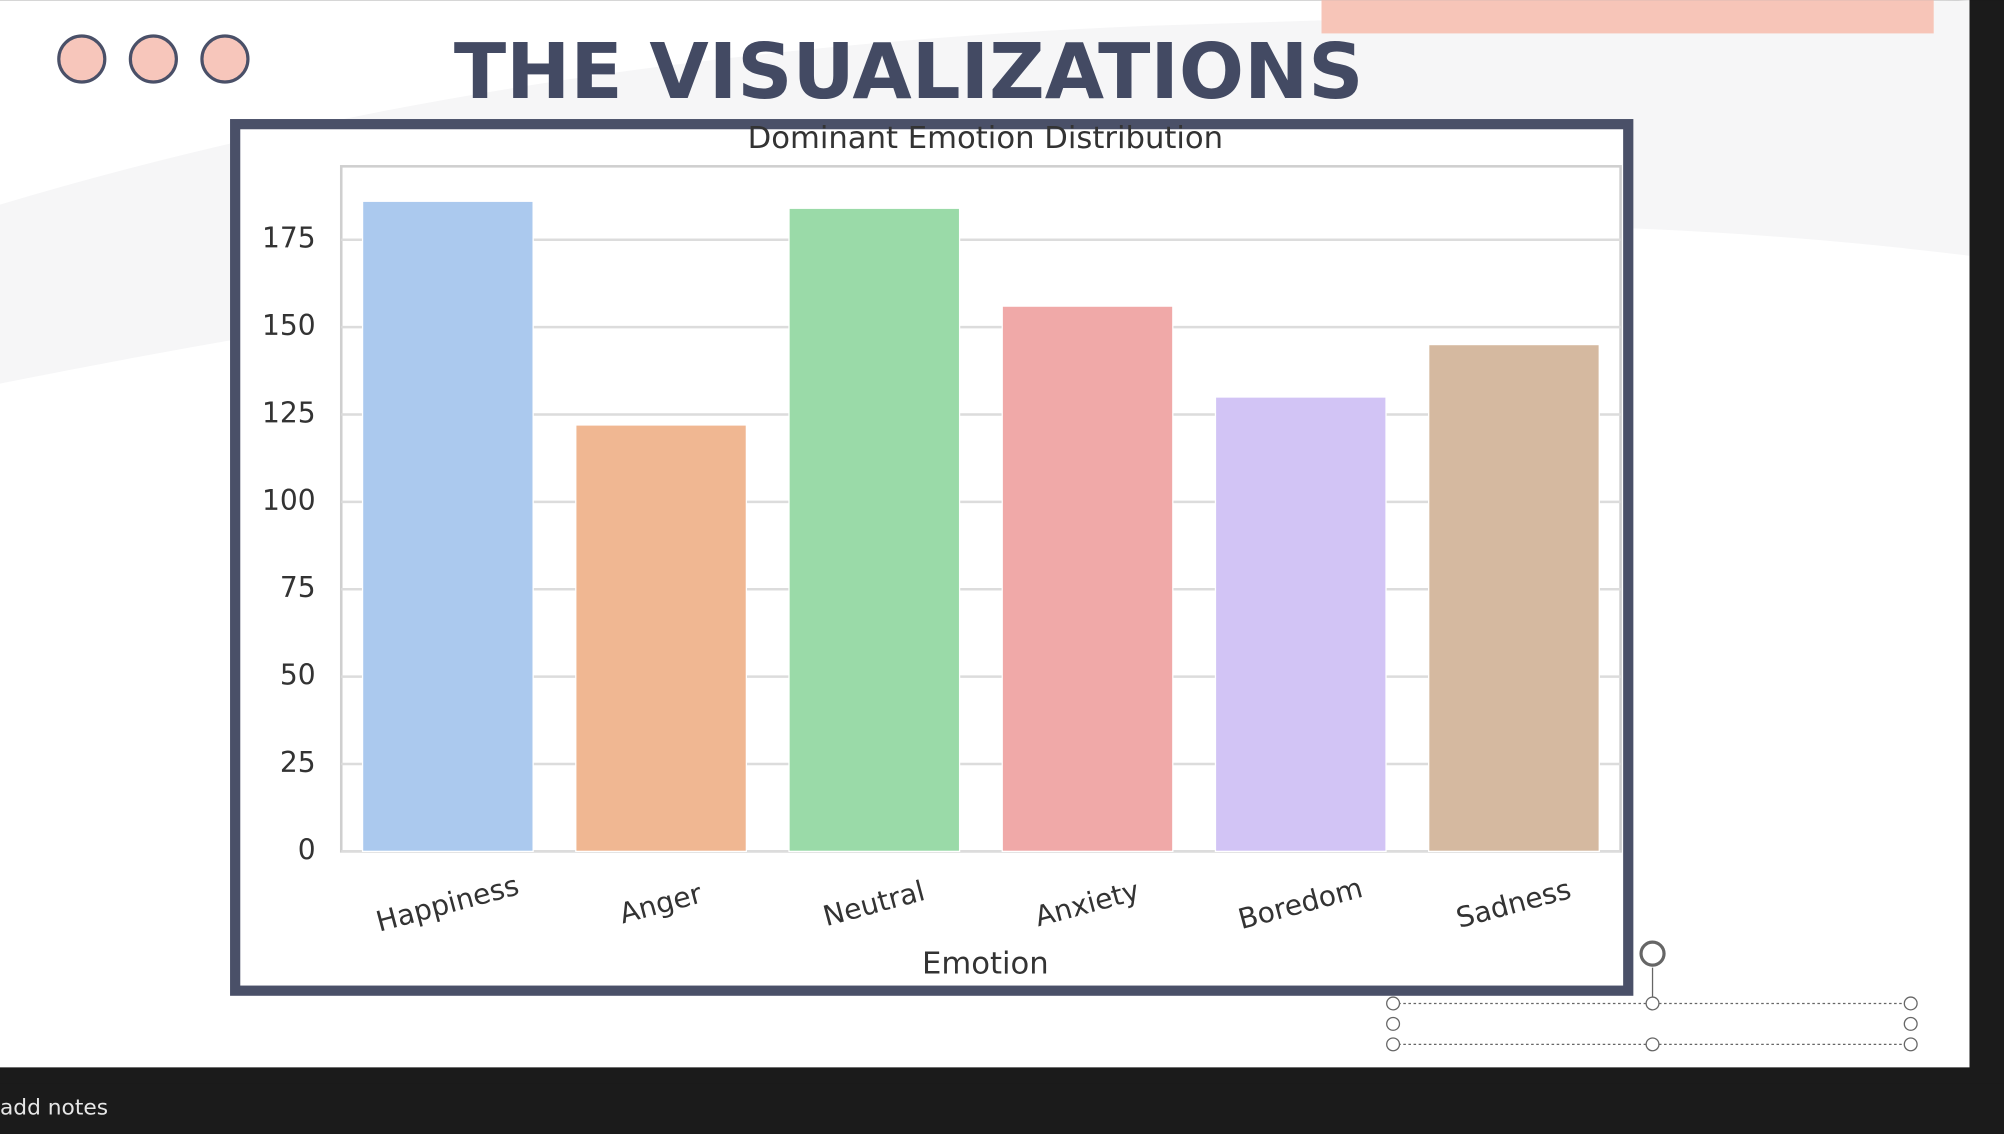 The image size is (2004, 1134). I want to click on accent-bar, so click(1627, 17).